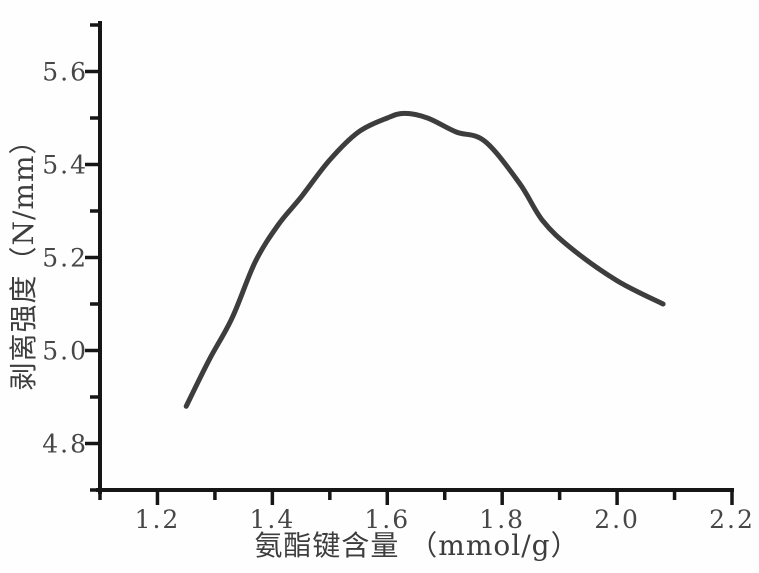 This screenshot has width=759, height=573. What do you see at coordinates (65, 72) in the screenshot?
I see `y-tick-label: 5.6` at bounding box center [65, 72].